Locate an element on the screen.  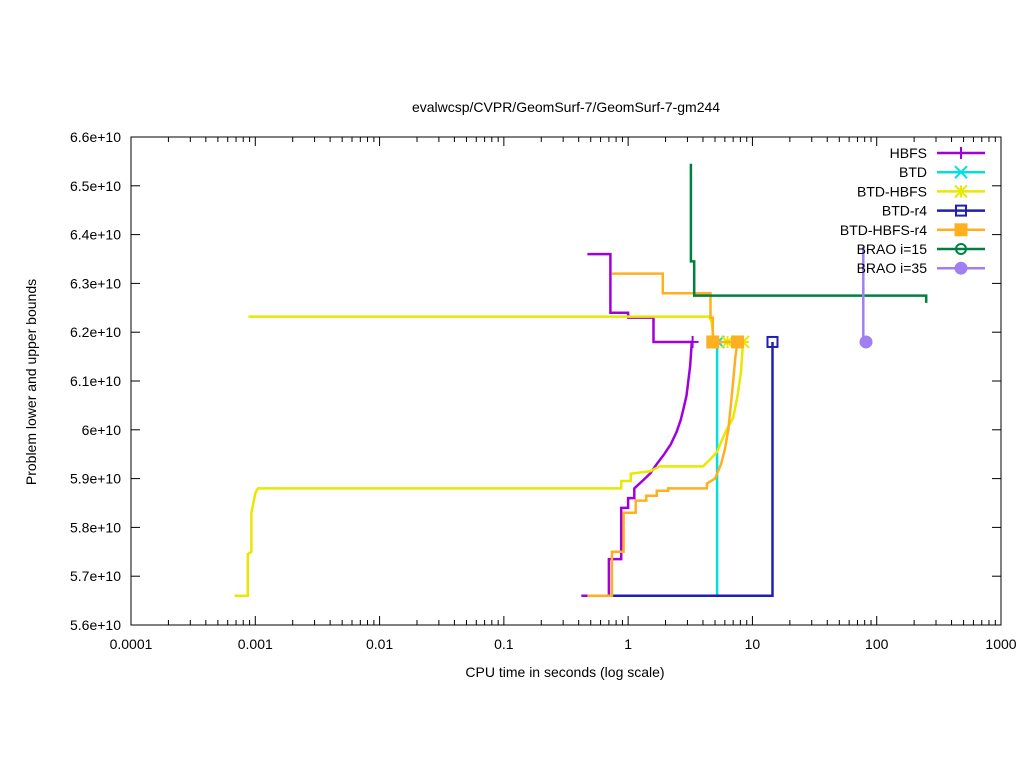
legend-entry: HBFS is located at coordinates (937, 153).